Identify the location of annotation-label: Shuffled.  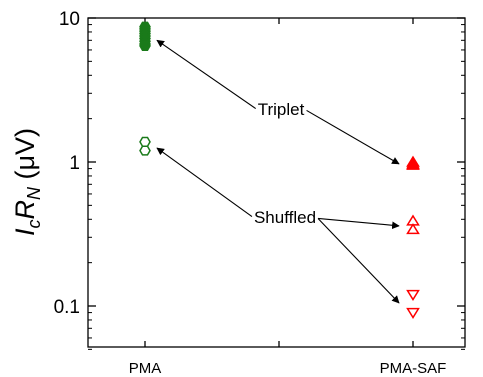
(285, 217).